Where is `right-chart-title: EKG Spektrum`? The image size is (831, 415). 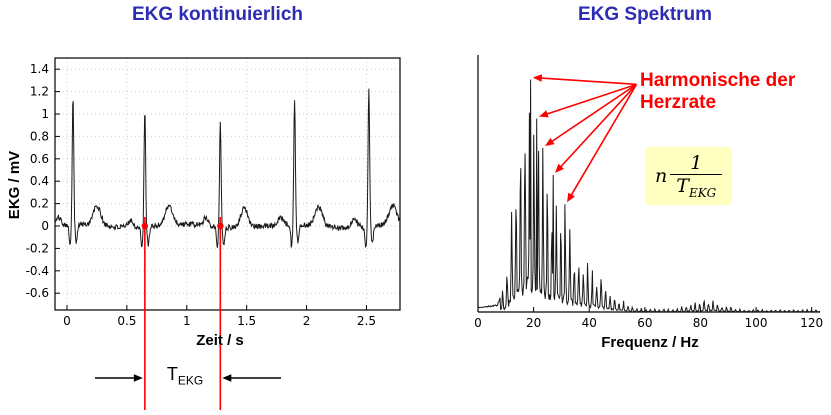
right-chart-title: EKG Spektrum is located at coordinates (645, 14).